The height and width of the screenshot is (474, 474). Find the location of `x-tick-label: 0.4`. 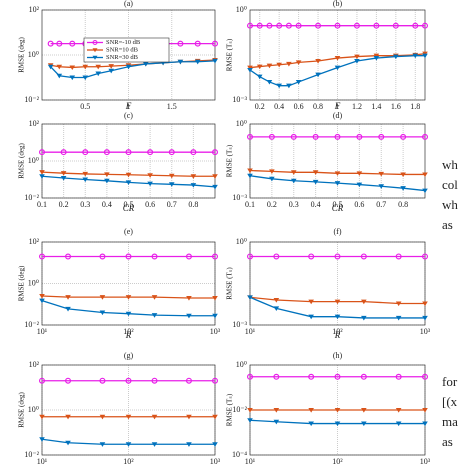

x-tick-label: 0.4 is located at coordinates (107, 204).